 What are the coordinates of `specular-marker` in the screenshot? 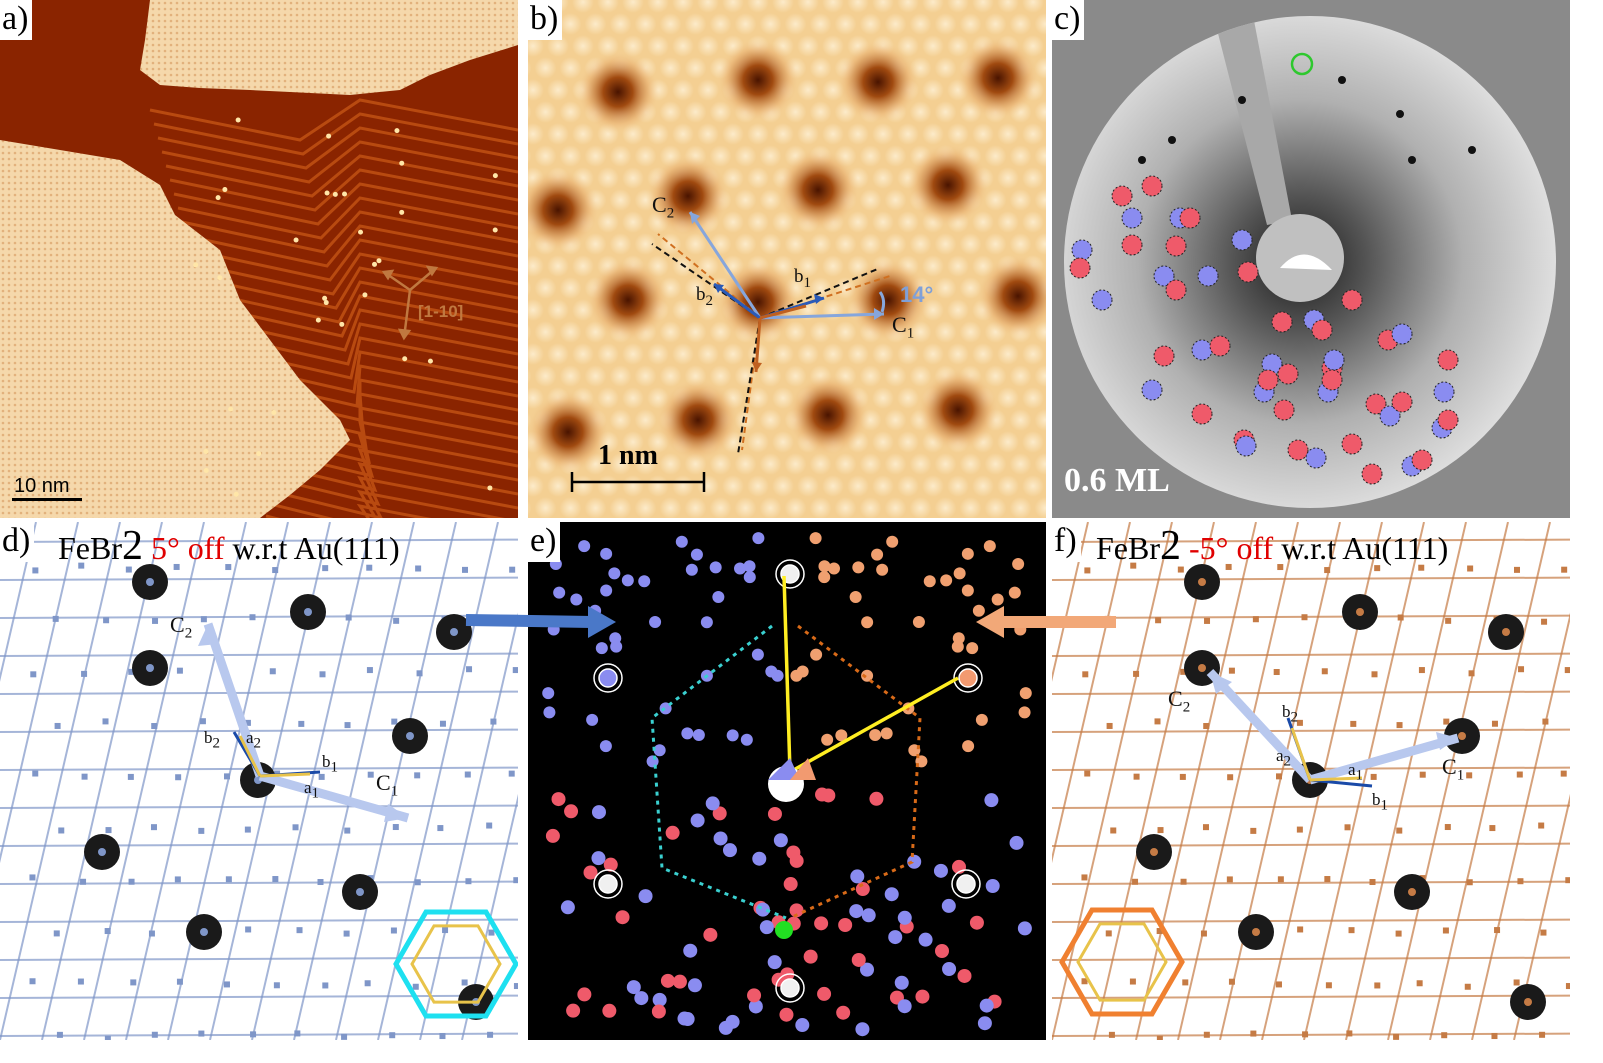 It's located at (784, 930).